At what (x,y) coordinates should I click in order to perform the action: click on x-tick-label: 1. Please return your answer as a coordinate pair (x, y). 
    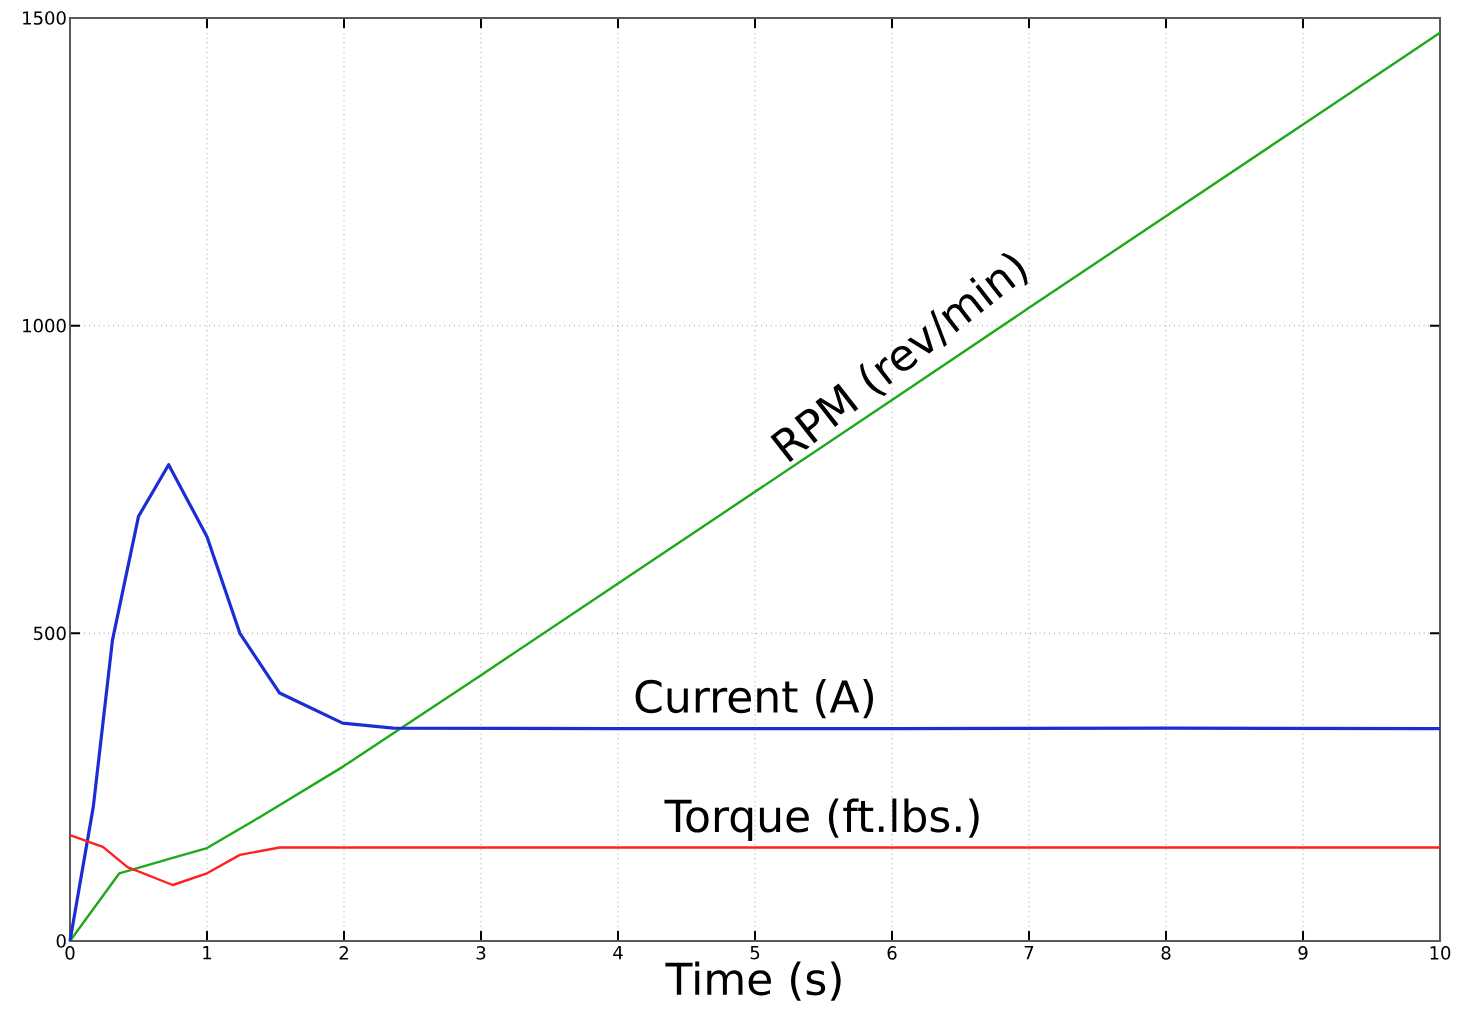
    Looking at the image, I should click on (207, 953).